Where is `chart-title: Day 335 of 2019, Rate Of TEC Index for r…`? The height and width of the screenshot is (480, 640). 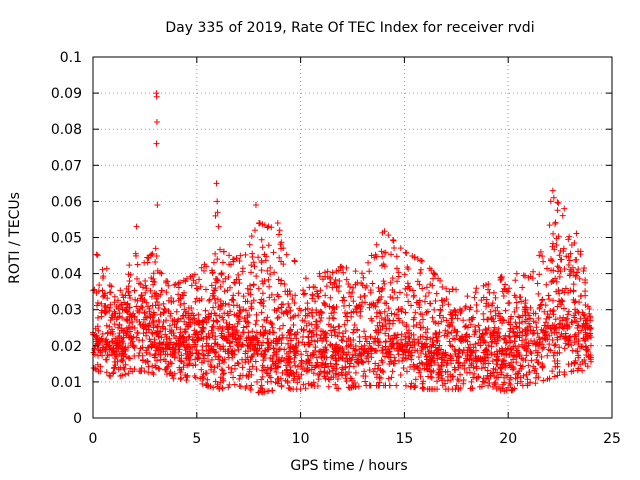 chart-title: Day 335 of 2019, Rate Of TEC Index for r… is located at coordinates (349, 28).